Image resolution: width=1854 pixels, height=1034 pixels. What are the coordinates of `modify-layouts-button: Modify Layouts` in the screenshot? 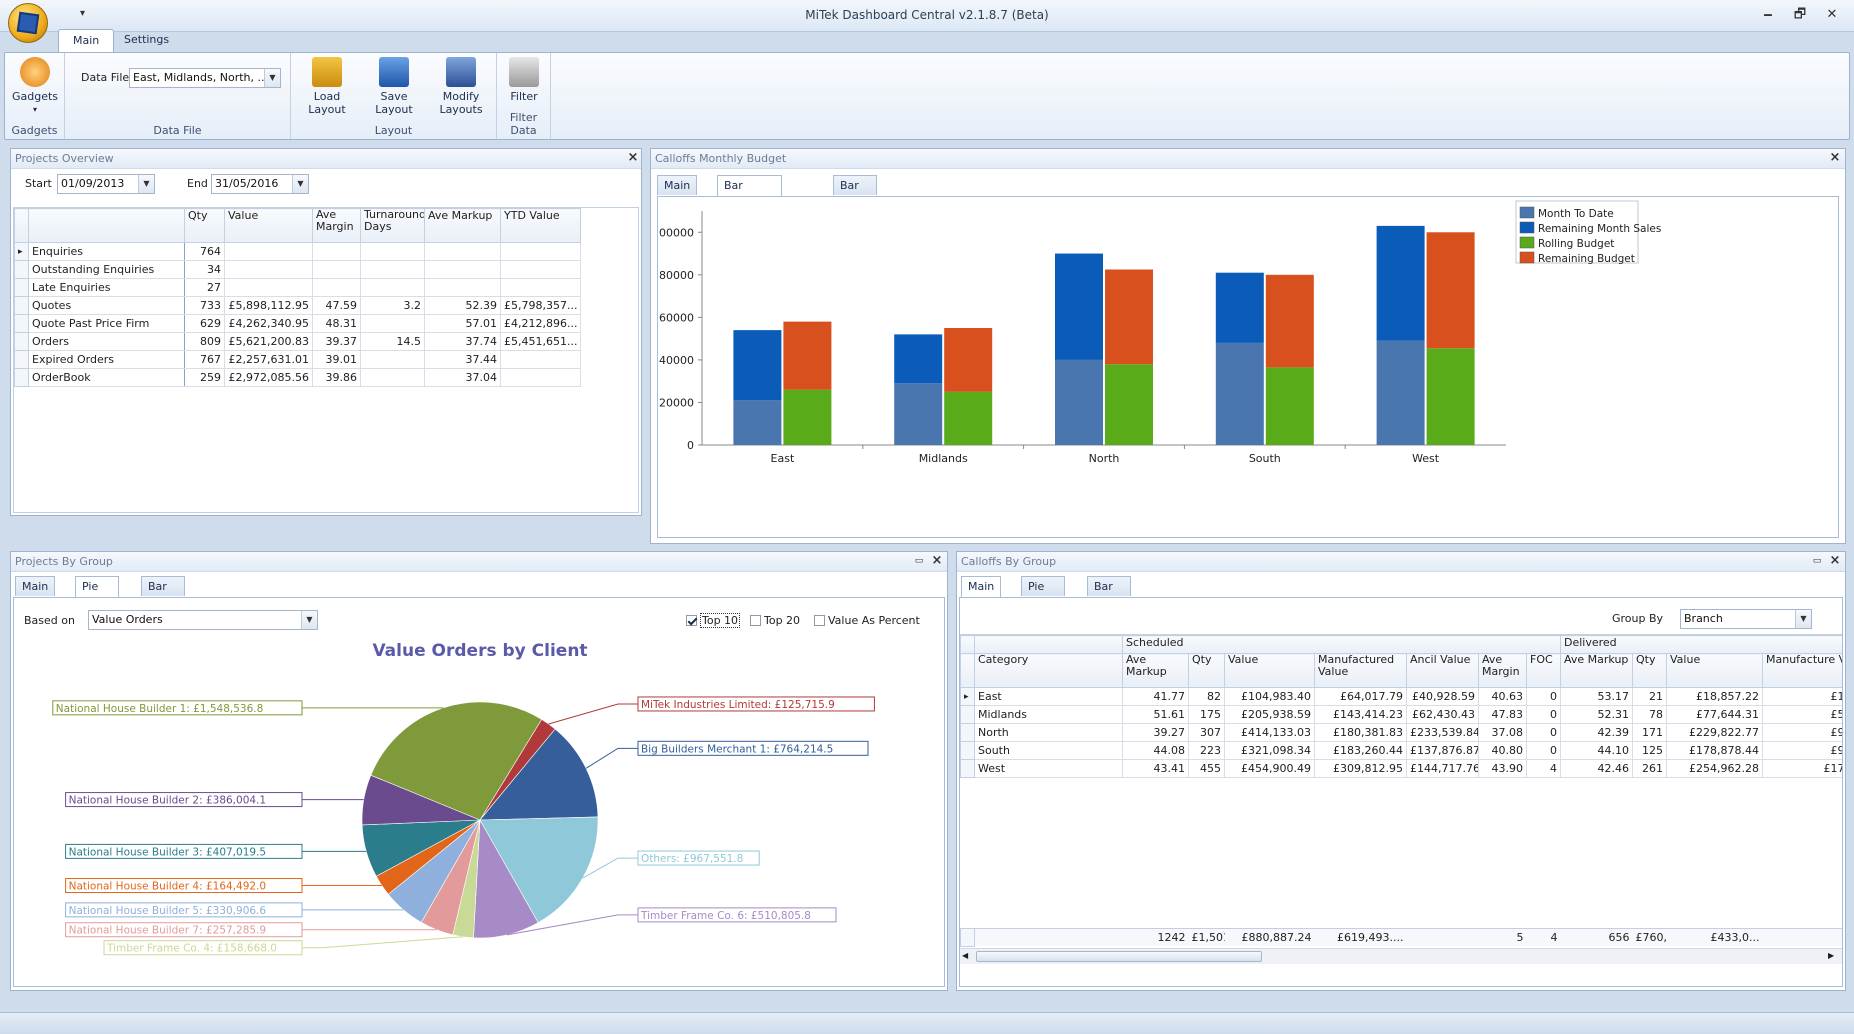 It's located at (461, 86).